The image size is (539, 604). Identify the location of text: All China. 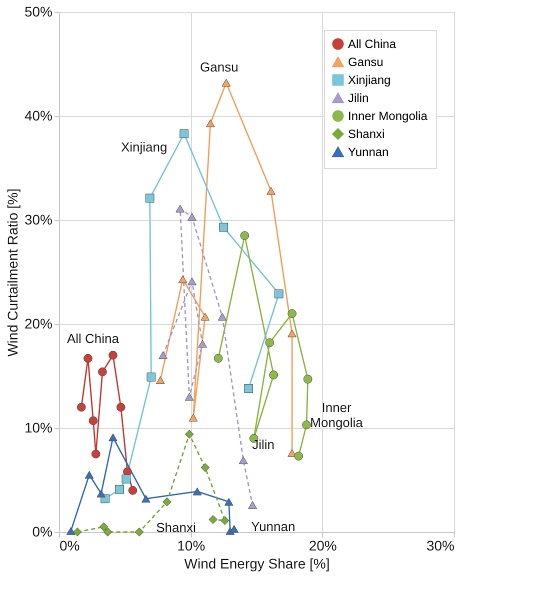
(92, 338).